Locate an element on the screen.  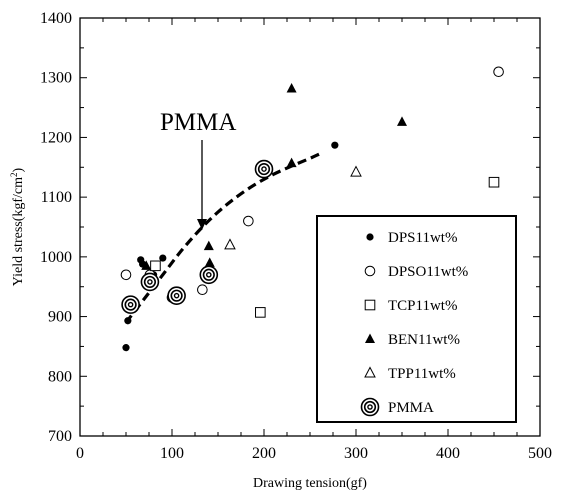
x-tick-label: 0 is located at coordinates (80, 453).